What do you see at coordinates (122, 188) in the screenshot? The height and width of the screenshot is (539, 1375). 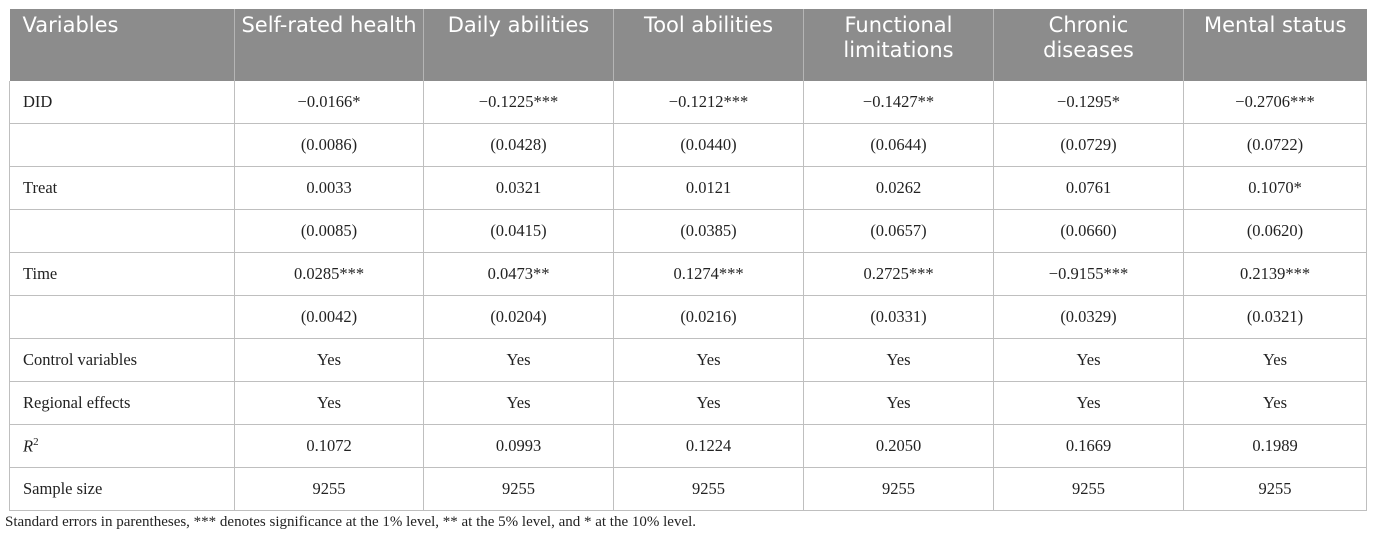 I see `row-label: Treat` at bounding box center [122, 188].